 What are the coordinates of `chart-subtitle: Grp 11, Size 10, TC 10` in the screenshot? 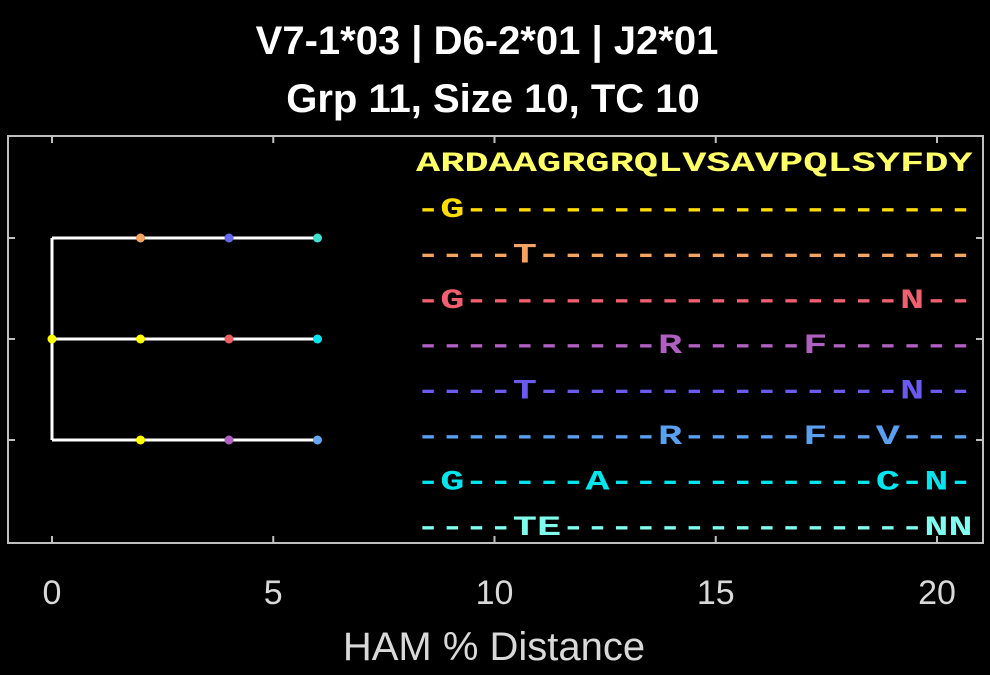 It's located at (493, 99).